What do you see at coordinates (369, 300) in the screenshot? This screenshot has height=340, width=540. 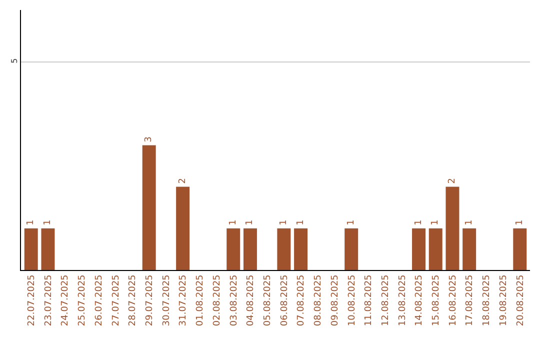 I see `x-tick-label: 11.08.2025` at bounding box center [369, 300].